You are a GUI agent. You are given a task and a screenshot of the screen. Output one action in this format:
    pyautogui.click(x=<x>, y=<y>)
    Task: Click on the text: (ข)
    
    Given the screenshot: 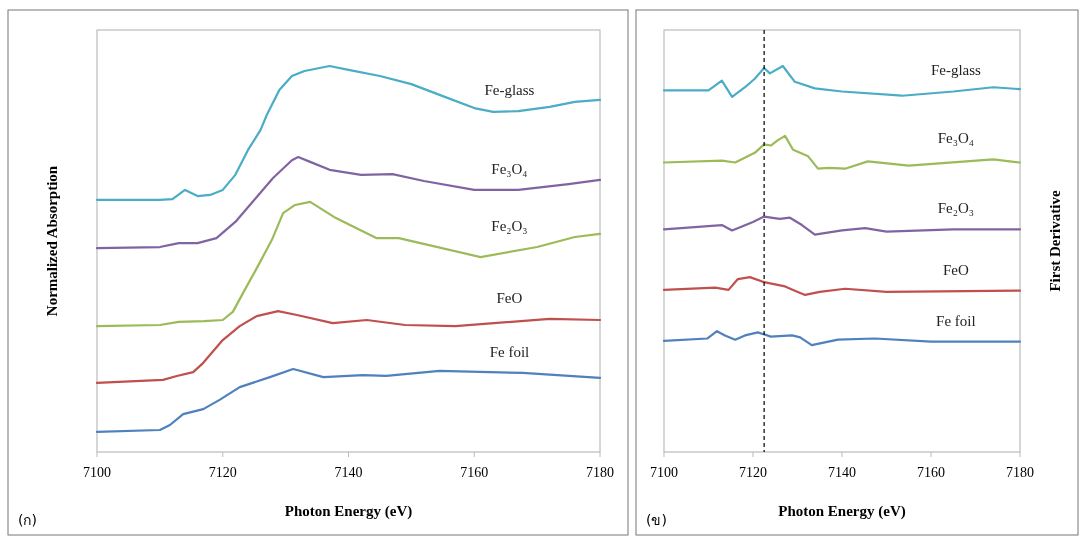 What is the action you would take?
    pyautogui.click(x=656, y=520)
    